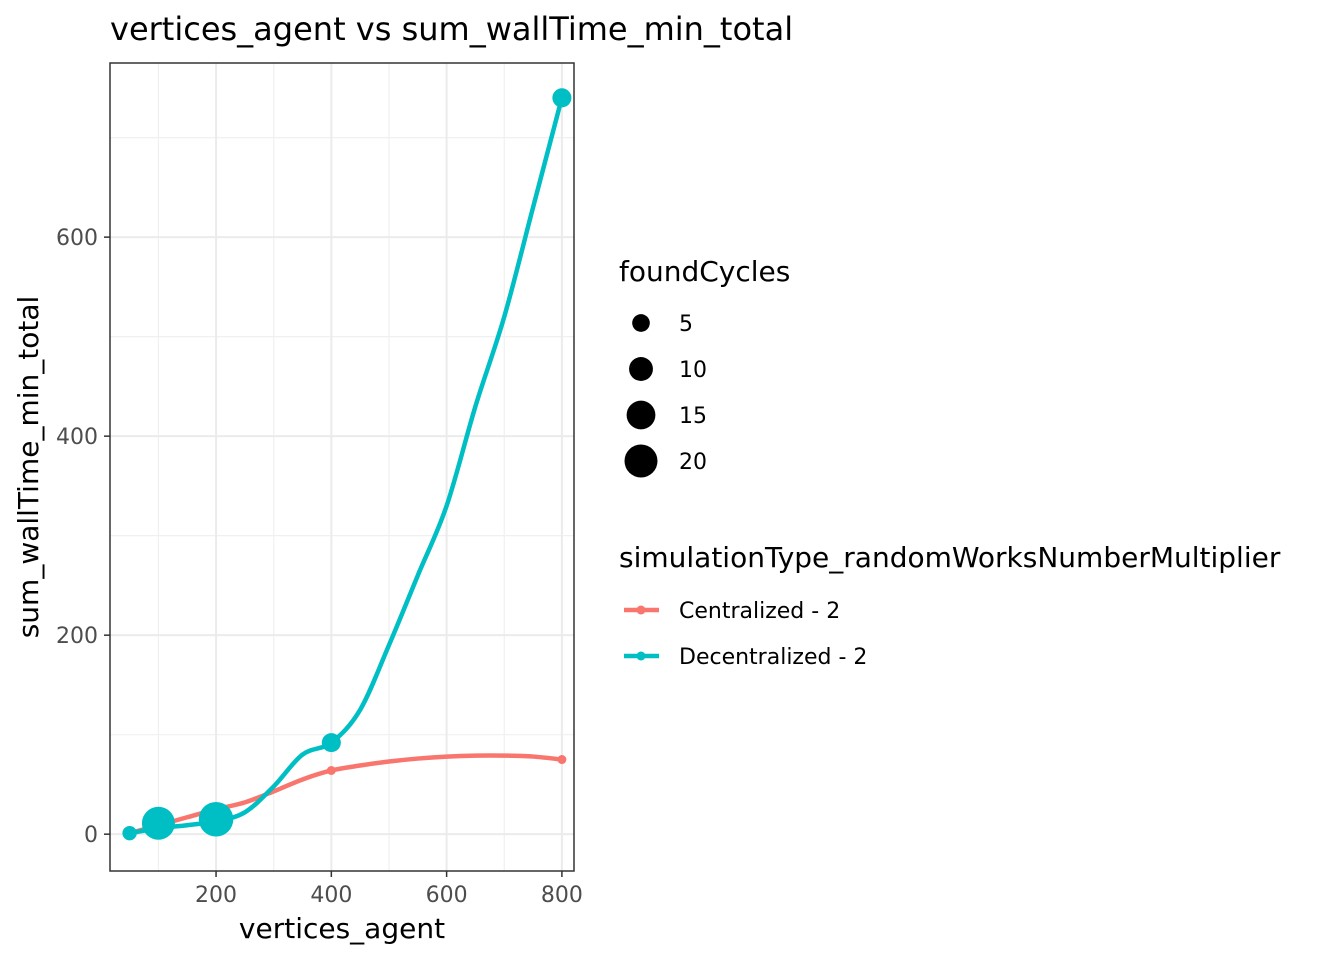 The image size is (1344, 960). I want to click on x-tick-label: 800, so click(562, 895).